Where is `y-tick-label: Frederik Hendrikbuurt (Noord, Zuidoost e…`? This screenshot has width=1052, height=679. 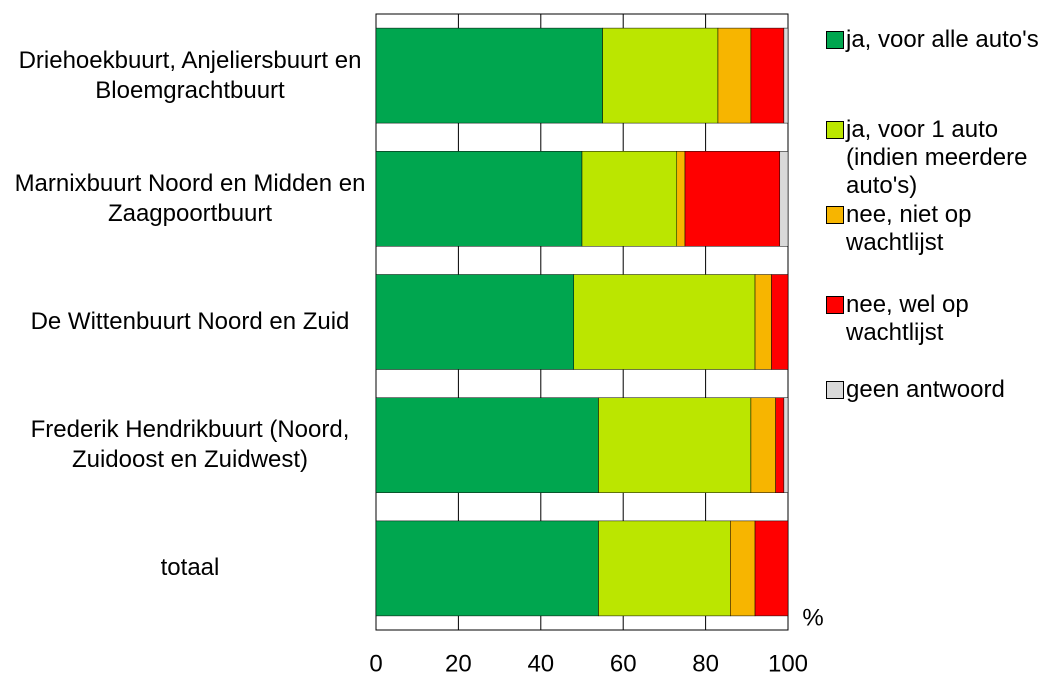 y-tick-label: Frederik Hendrikbuurt (Noord, Zuidoost e… is located at coordinates (190, 445).